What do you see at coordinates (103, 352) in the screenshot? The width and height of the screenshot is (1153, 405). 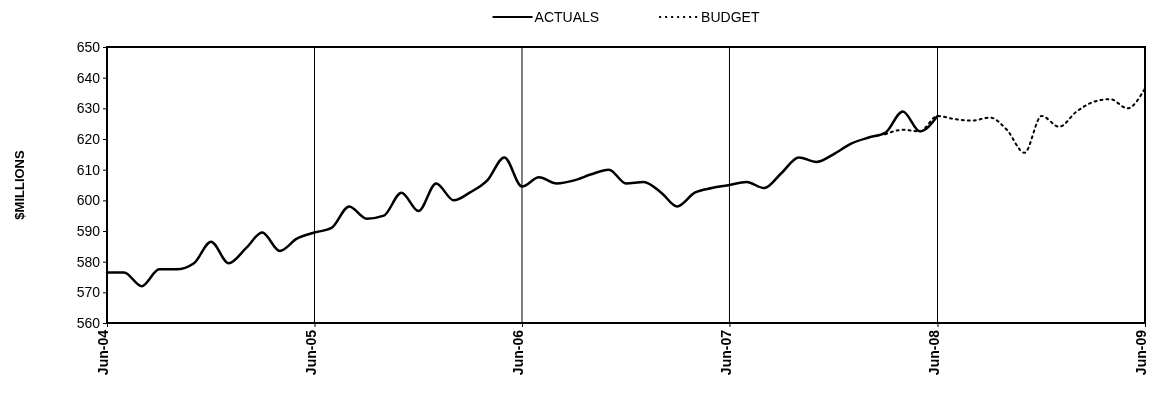 I see `x-tick-label: Jun-04` at bounding box center [103, 352].